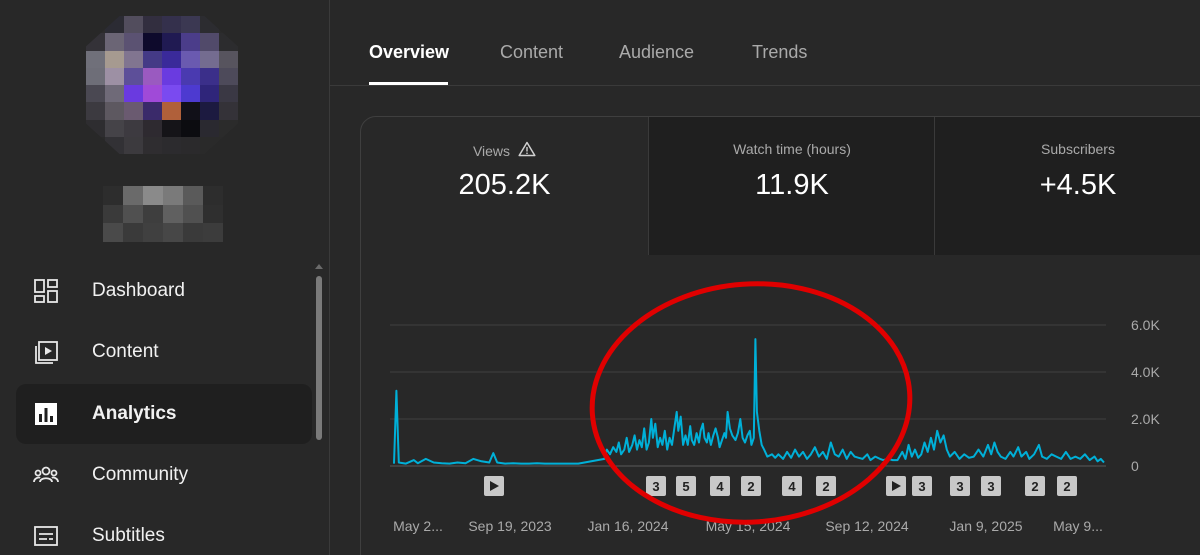  I want to click on metric-watch-time: Watch time (hours) 11.9K, so click(791, 186).